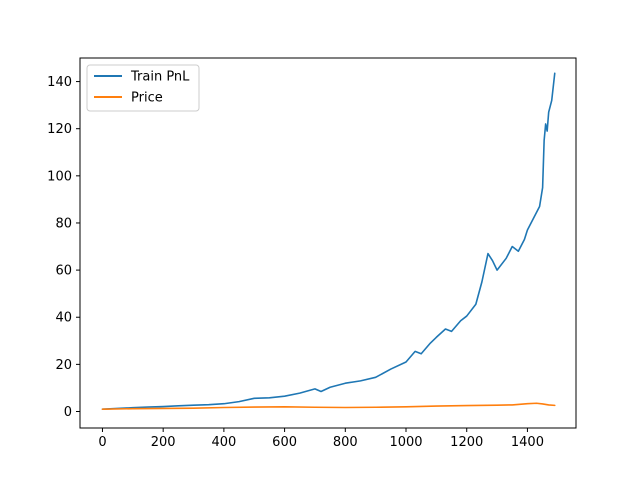 The height and width of the screenshot is (480, 640). What do you see at coordinates (160, 77) in the screenshot?
I see `legend-label-train-pnl: Train PnL` at bounding box center [160, 77].